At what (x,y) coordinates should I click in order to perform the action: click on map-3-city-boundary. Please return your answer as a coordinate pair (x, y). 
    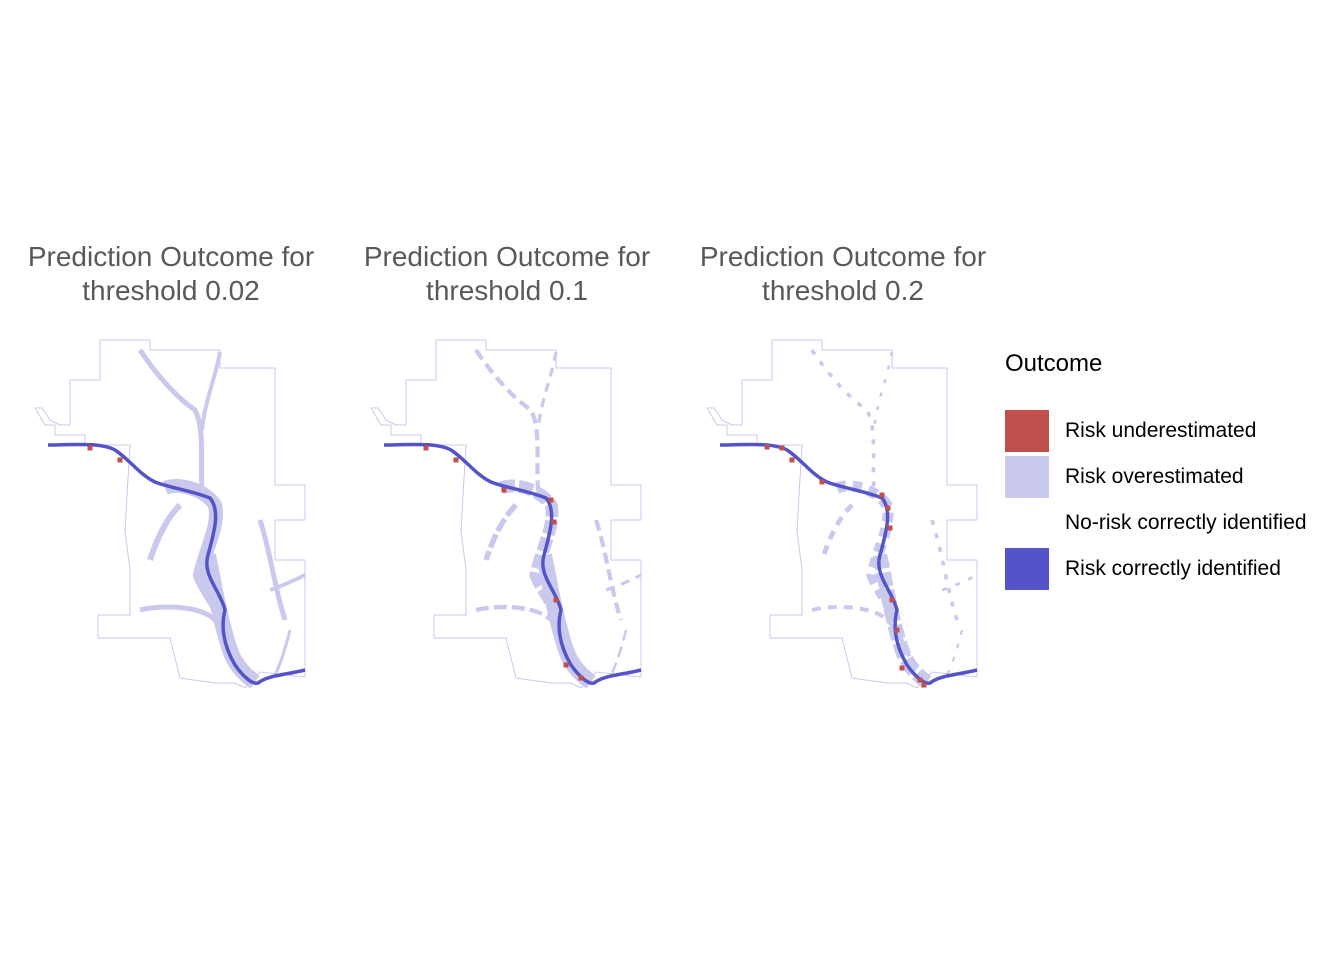
    Looking at the image, I should click on (842, 514).